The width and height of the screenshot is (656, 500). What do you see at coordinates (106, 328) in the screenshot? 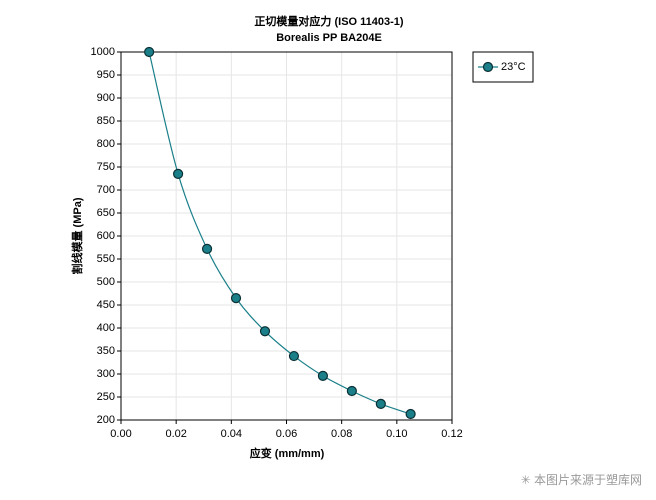
I see `y-tick-label: 400` at bounding box center [106, 328].